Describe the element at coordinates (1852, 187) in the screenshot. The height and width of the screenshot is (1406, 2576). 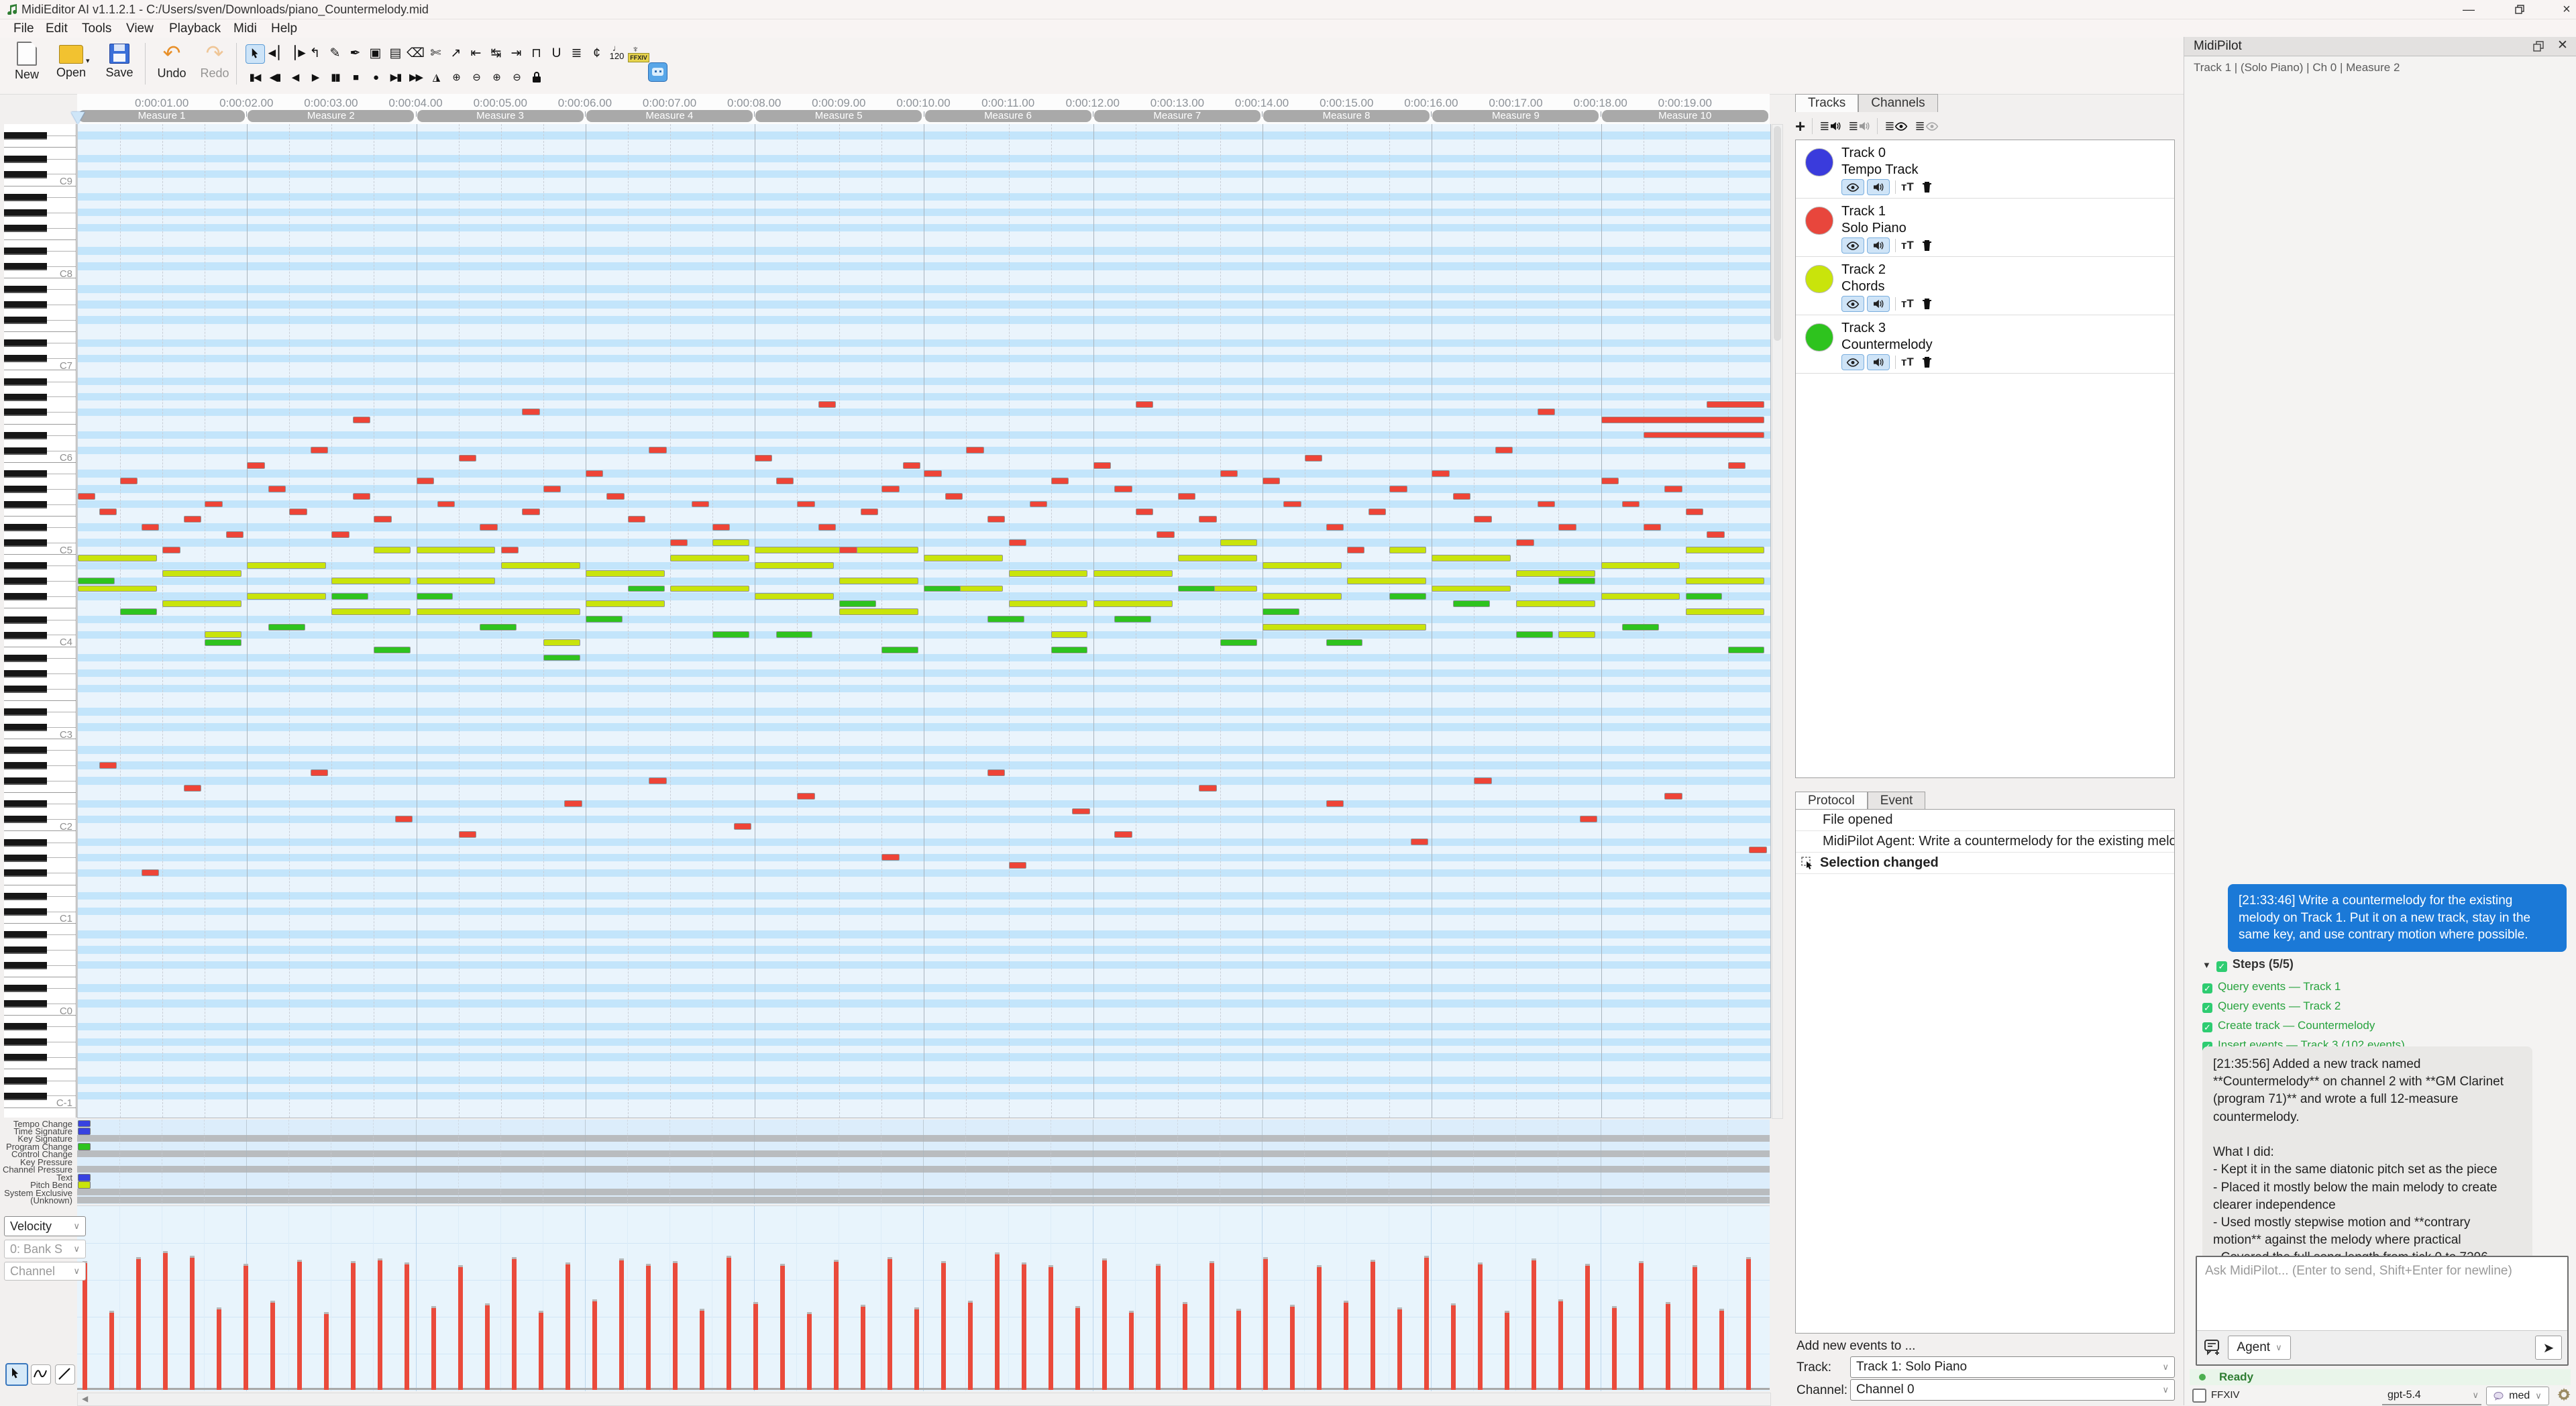
I see `track-visible-button` at that location.